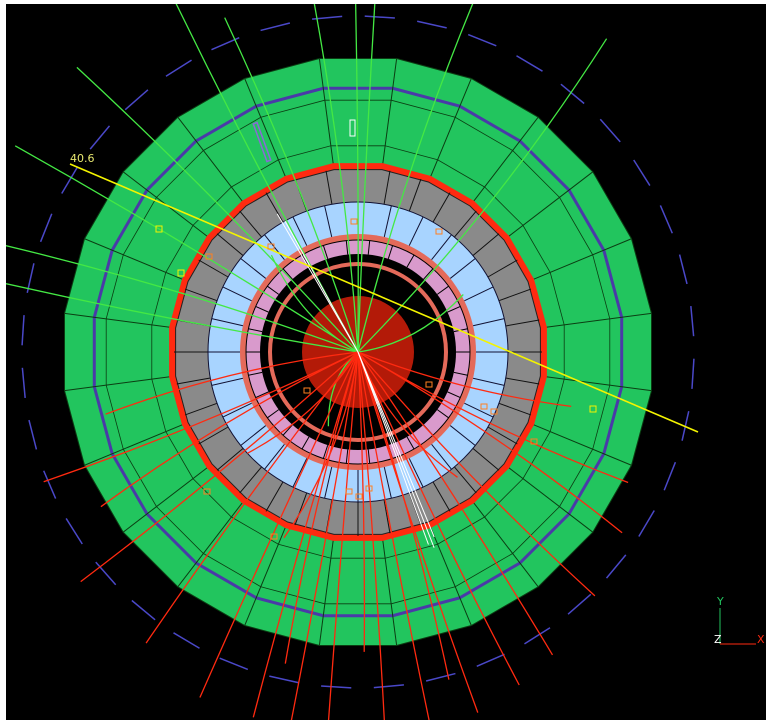 This screenshot has width=766, height=720. Describe the element at coordinates (321, 286) in the screenshot. I see `white-track` at that location.